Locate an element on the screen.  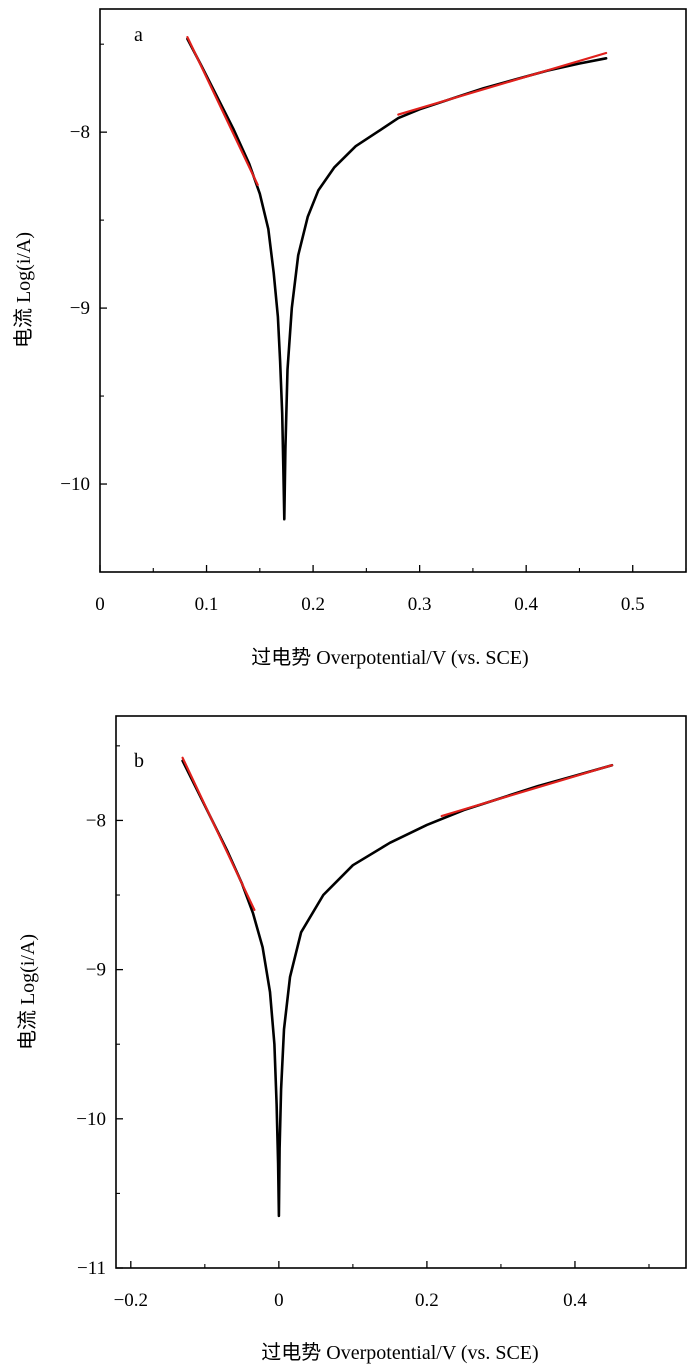
x-axis-b: −0.2 0 0.2 0.4 is located at coordinates (382, 1286).